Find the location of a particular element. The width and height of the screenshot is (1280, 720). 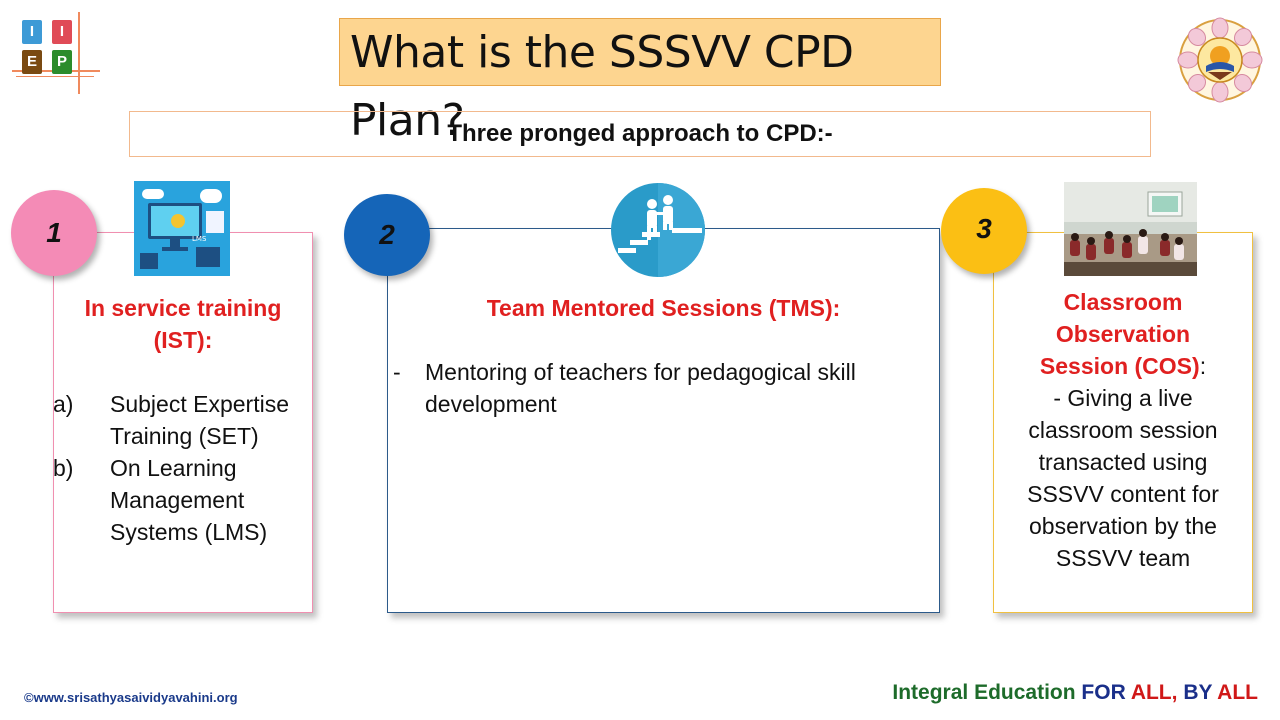

motto-part: ALL, is located at coordinates (1154, 692).